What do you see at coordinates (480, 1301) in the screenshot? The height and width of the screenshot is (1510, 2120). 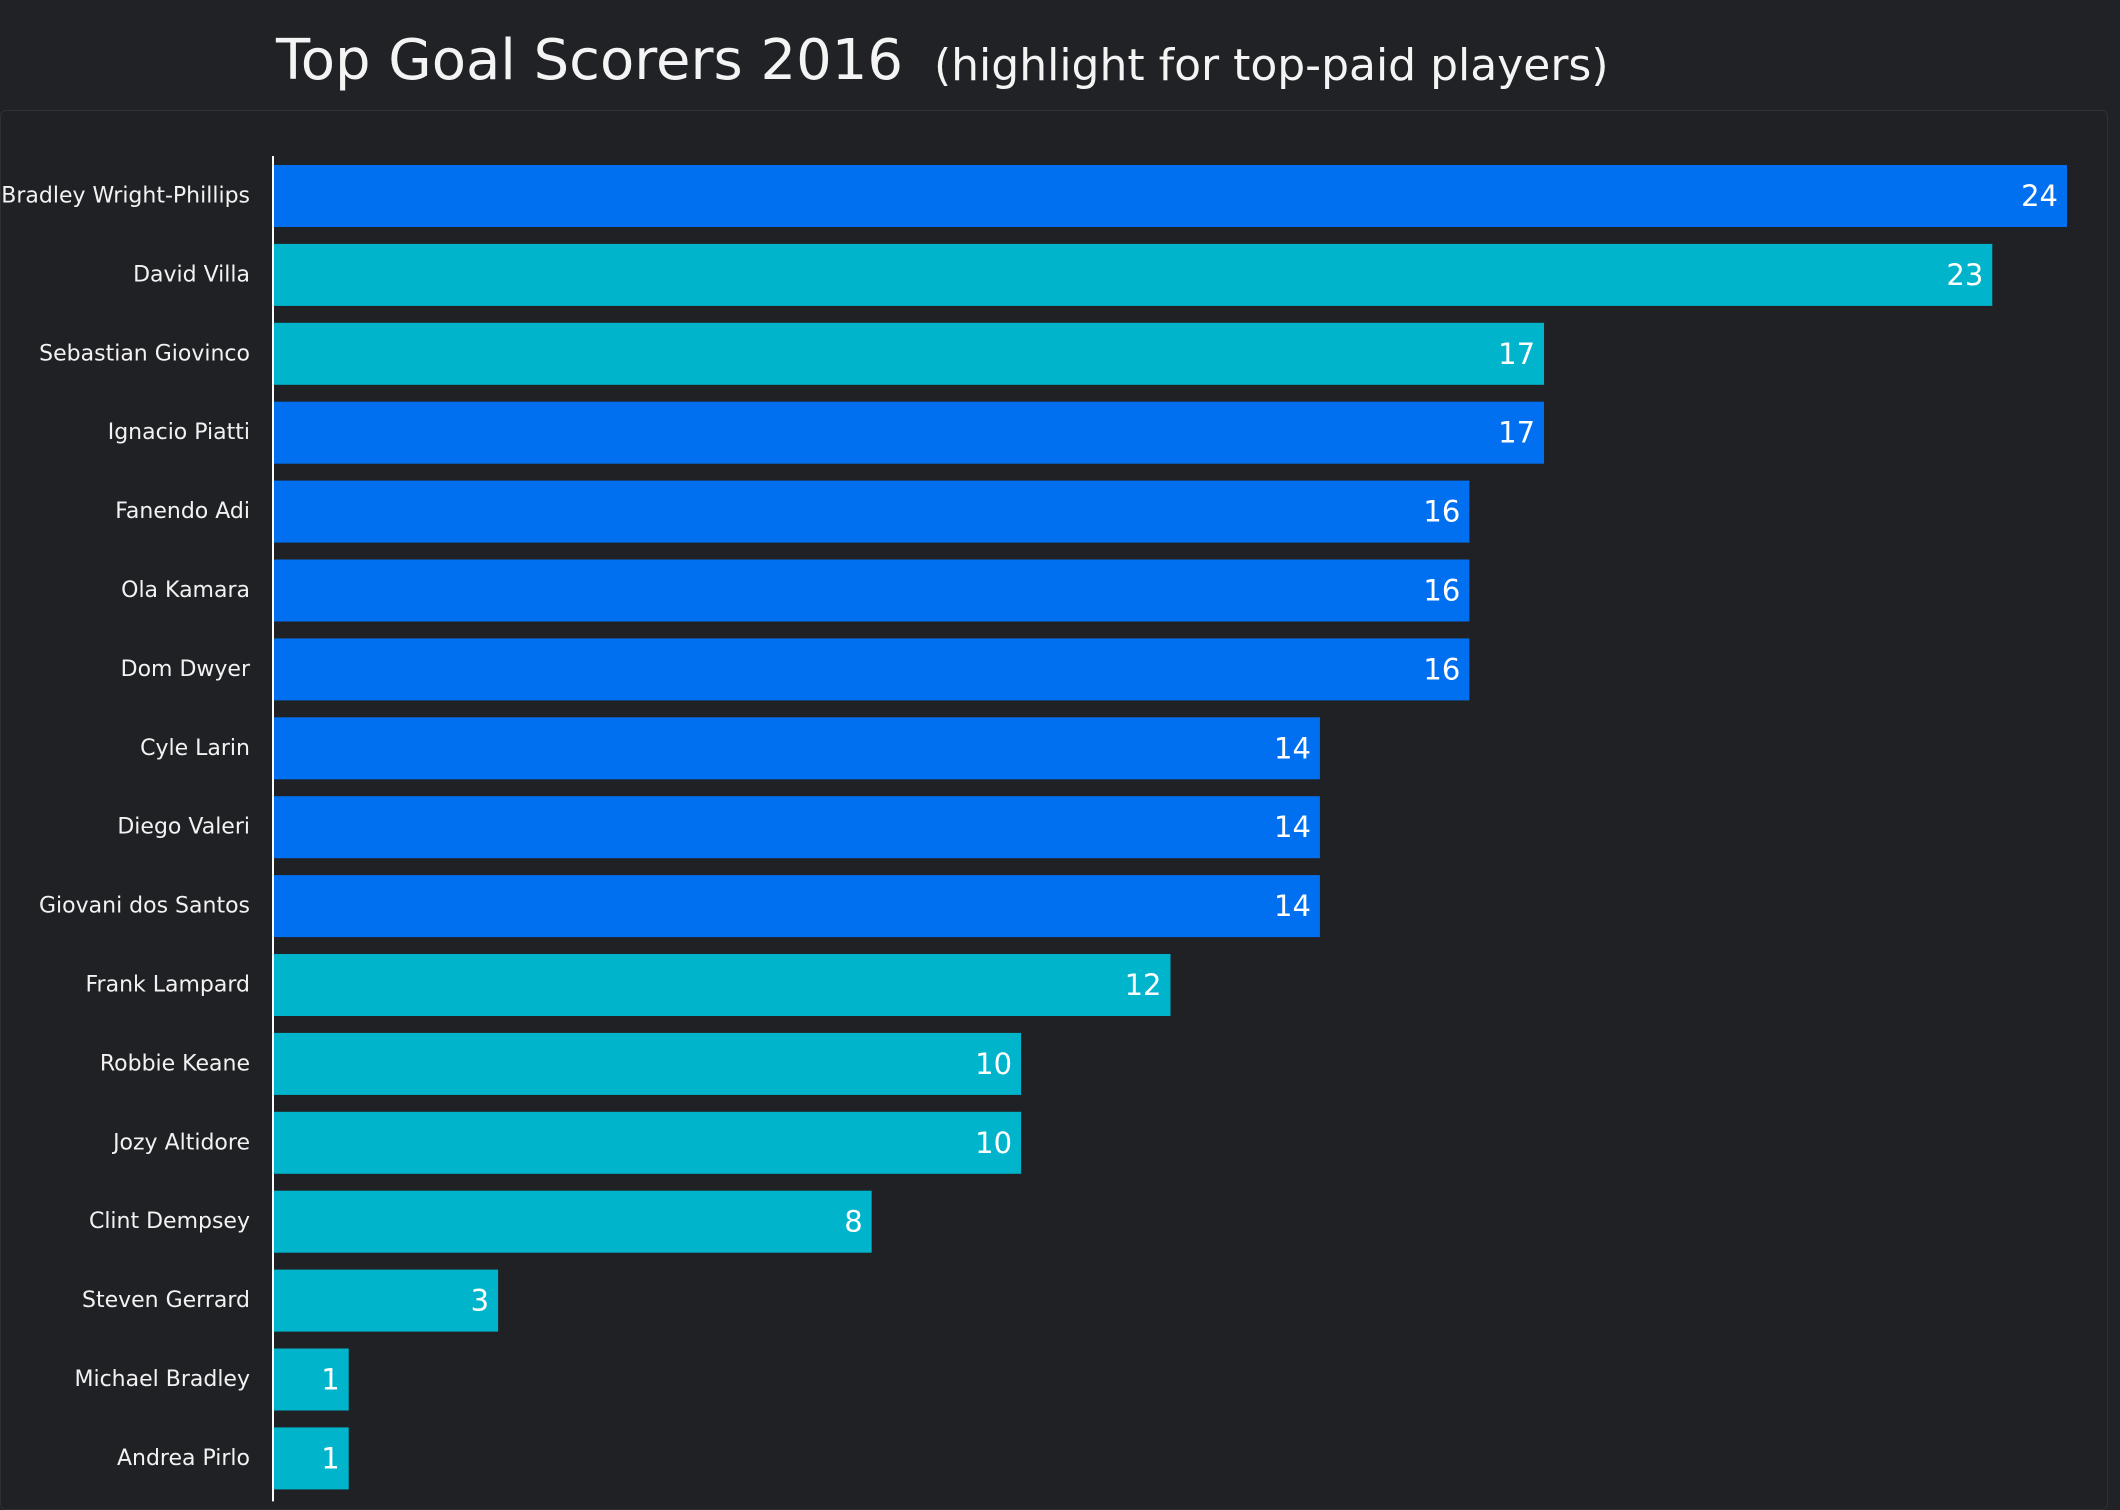 I see `value-label: 3` at bounding box center [480, 1301].